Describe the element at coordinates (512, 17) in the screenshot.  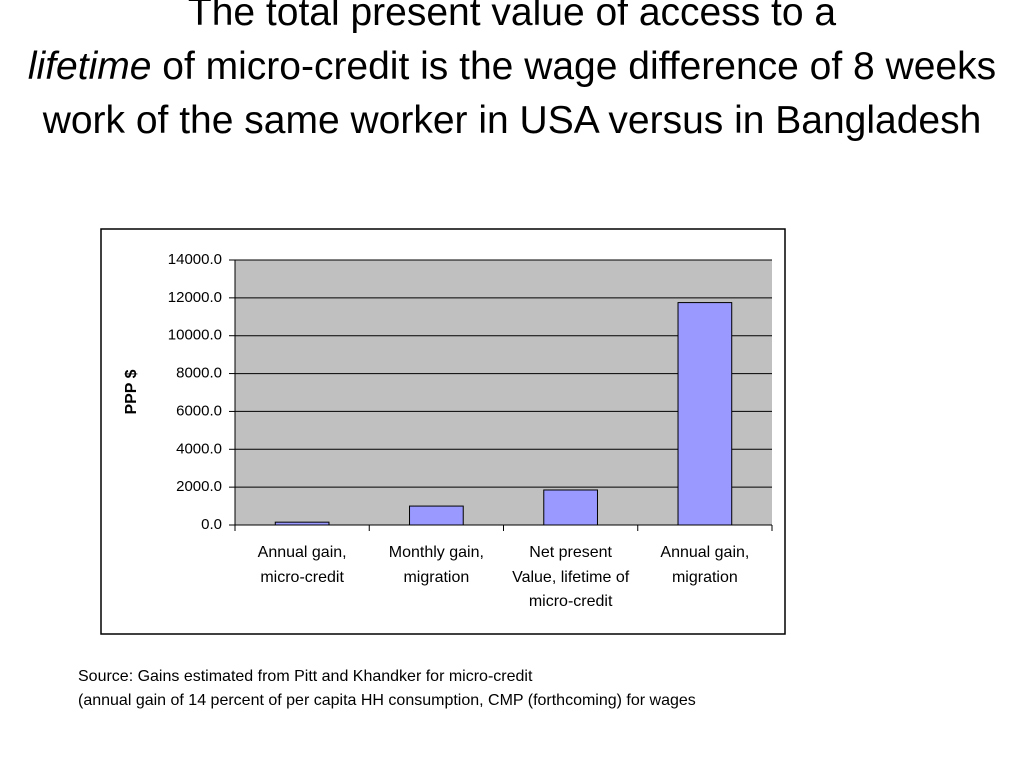
I see `title-text: The total present value of access to a` at that location.